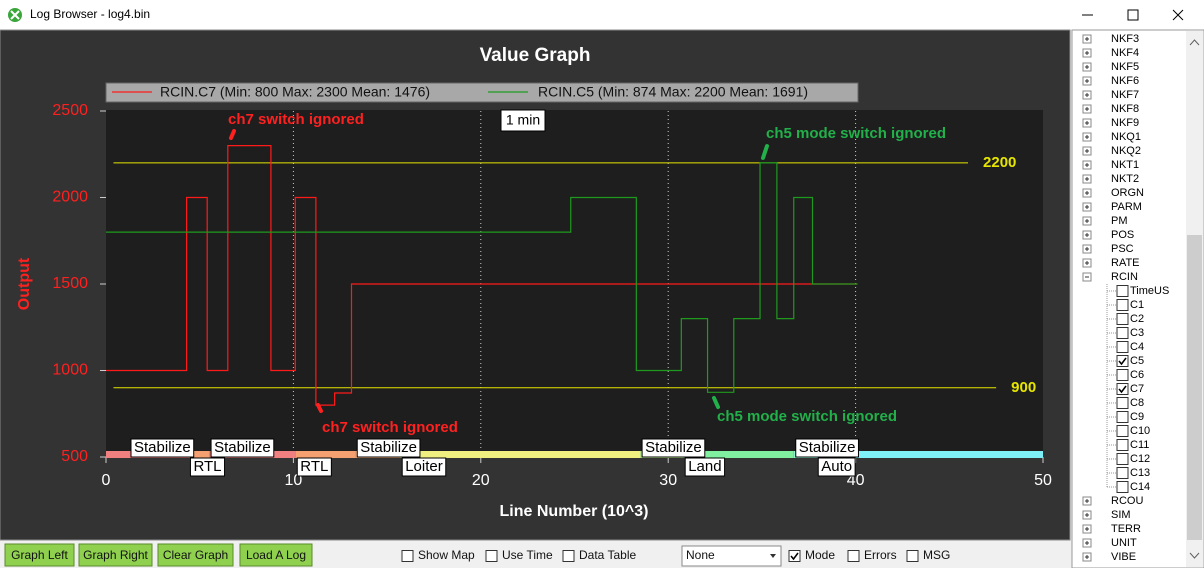 The width and height of the screenshot is (1204, 568). I want to click on tree-item: NKF5, so click(1125, 67).